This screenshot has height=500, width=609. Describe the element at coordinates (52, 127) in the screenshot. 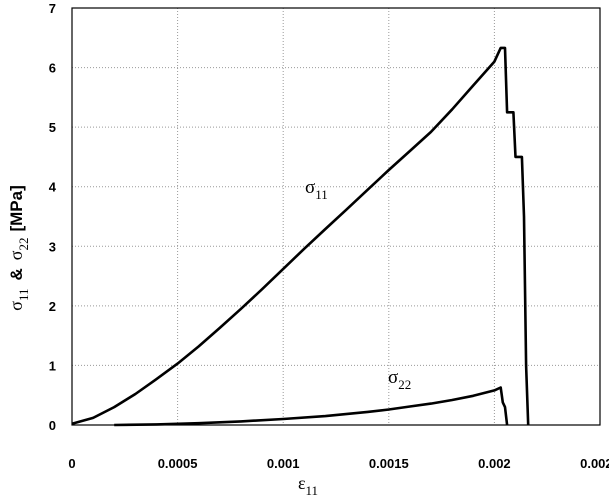

I see `y-tick-label: 5` at that location.